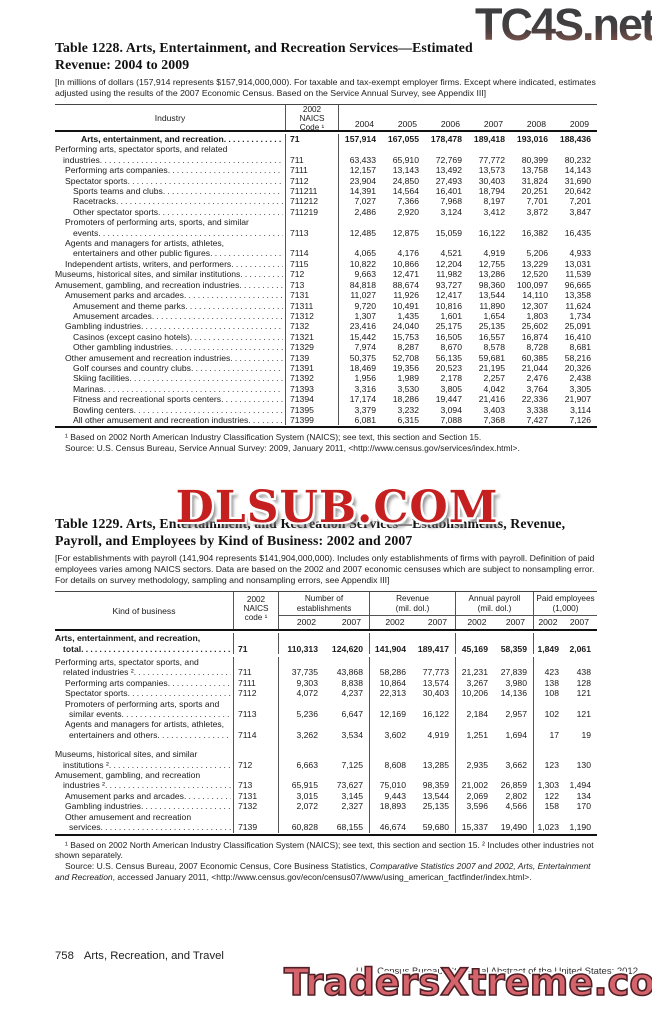 The width and height of the screenshot is (652, 1024). Describe the element at coordinates (312, 160) in the screenshot. I see `naics-code-cell: 711` at that location.